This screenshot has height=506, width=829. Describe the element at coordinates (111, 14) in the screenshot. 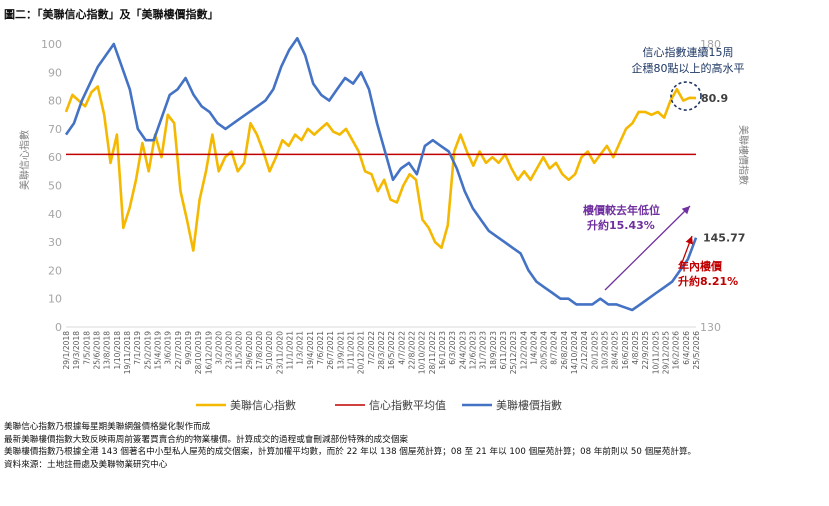

I see `figure-title: 圖二：「美聯信心指數」及「美聯樓價指數」` at that location.